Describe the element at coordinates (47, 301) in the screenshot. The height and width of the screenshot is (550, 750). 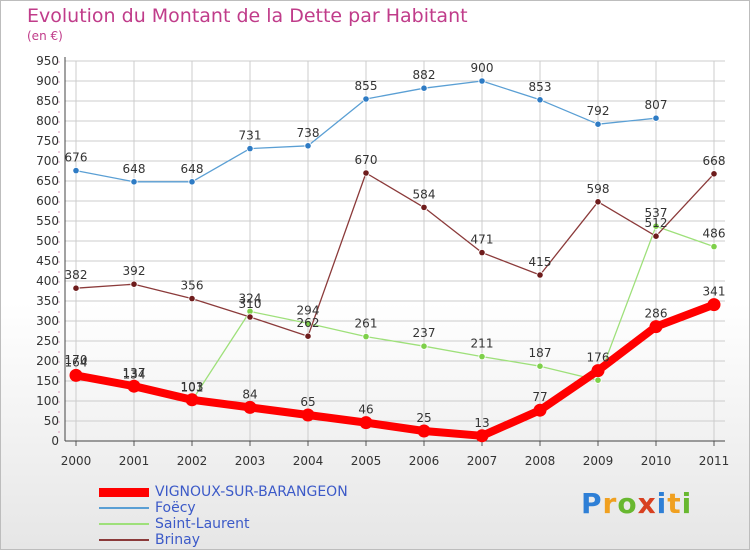
I see `y-tick-label: 350` at that location.